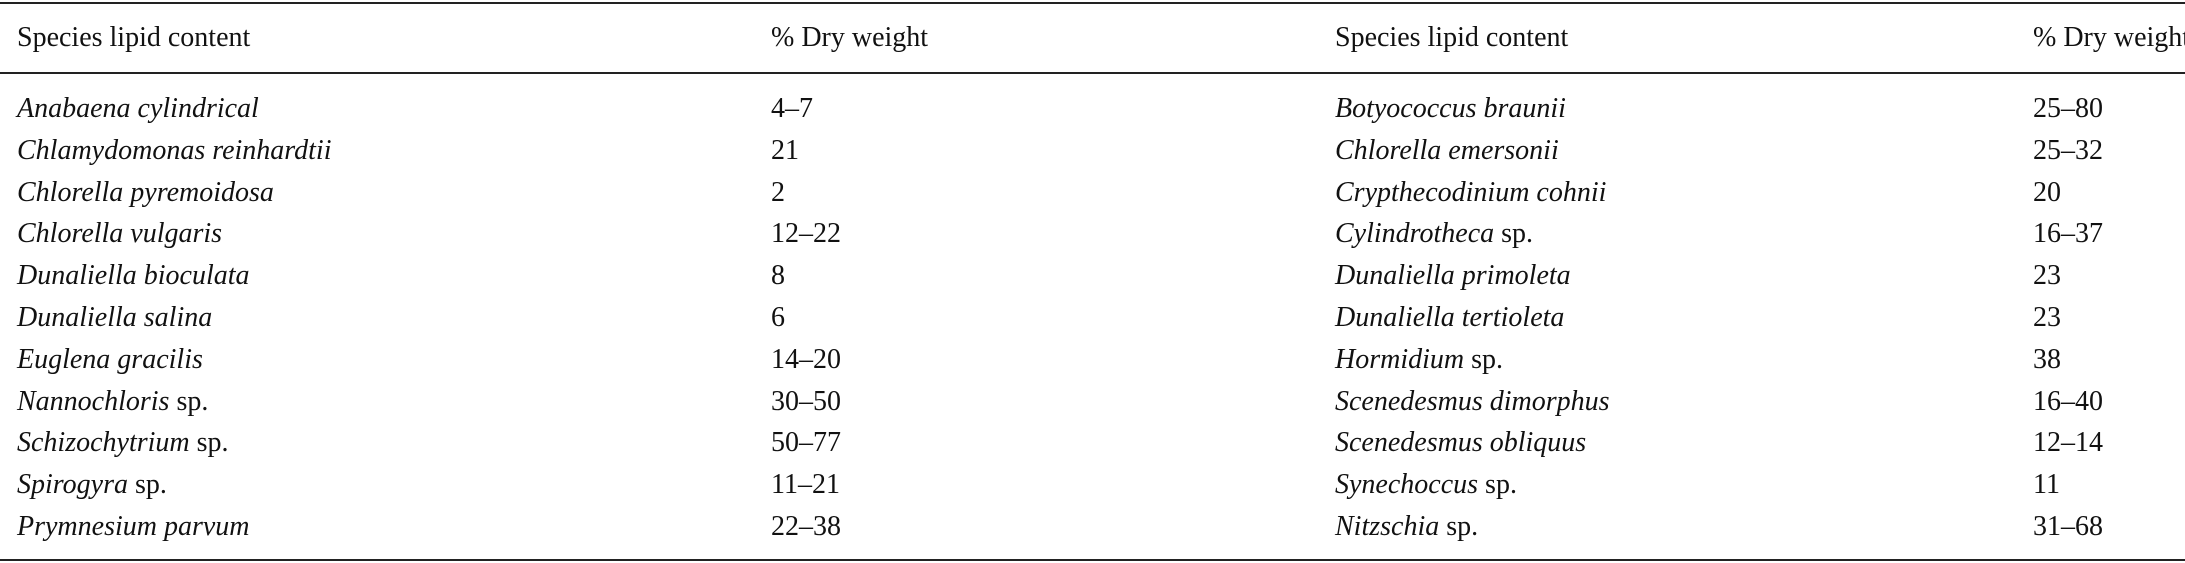 This screenshot has width=2185, height=563. I want to click on species-cell: Spirogyra sp., so click(92, 485).